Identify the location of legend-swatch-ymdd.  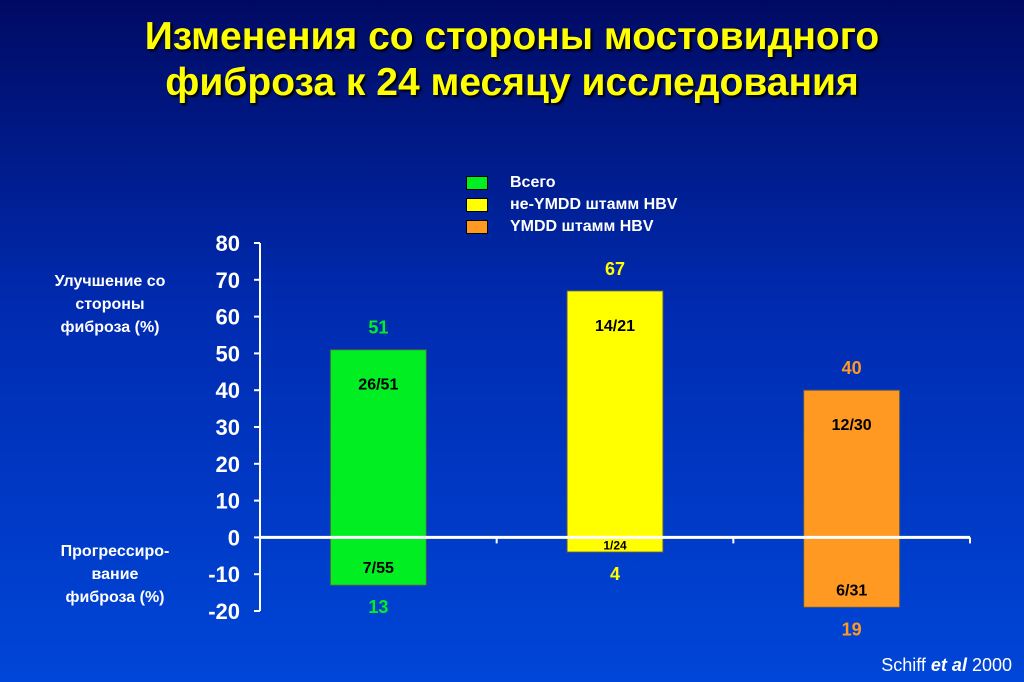
(477, 227).